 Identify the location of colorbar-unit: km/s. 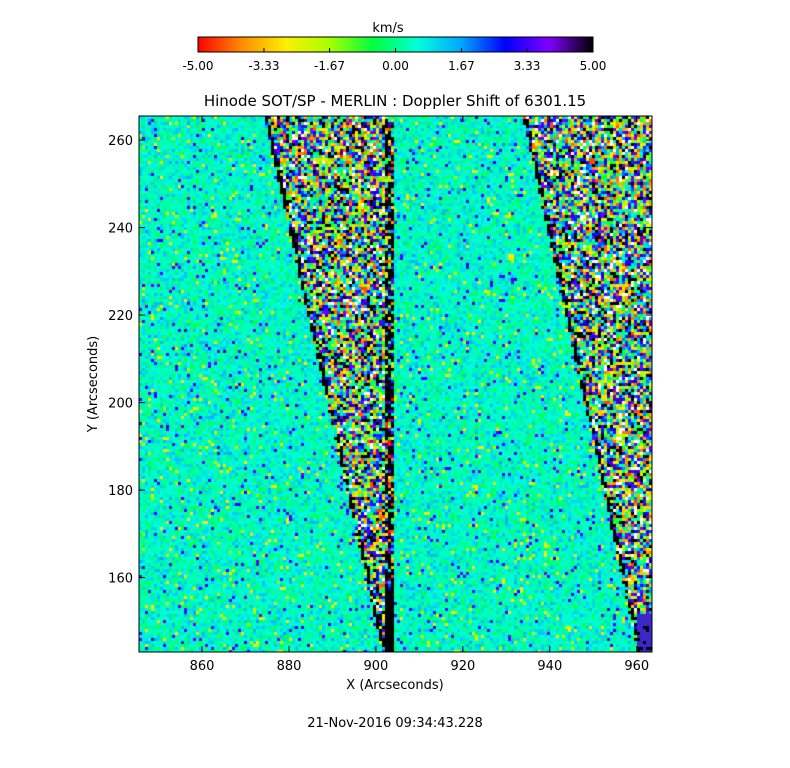
(388, 28).